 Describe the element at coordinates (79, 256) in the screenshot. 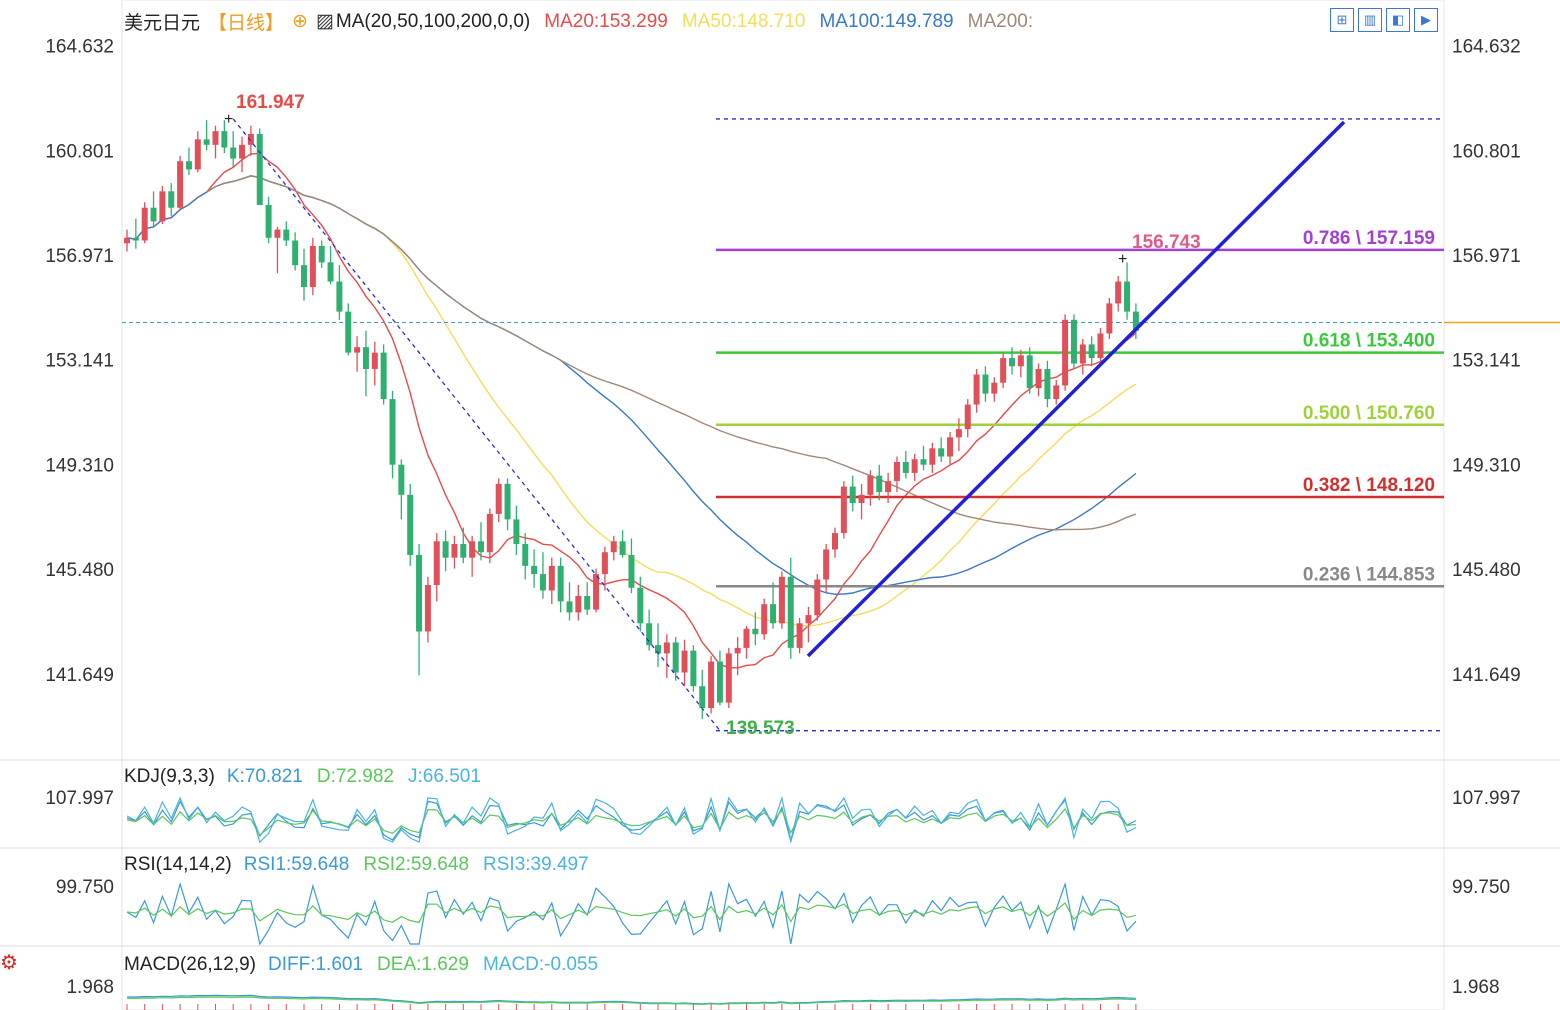

I see `y-tick-left-2: 156.971` at that location.